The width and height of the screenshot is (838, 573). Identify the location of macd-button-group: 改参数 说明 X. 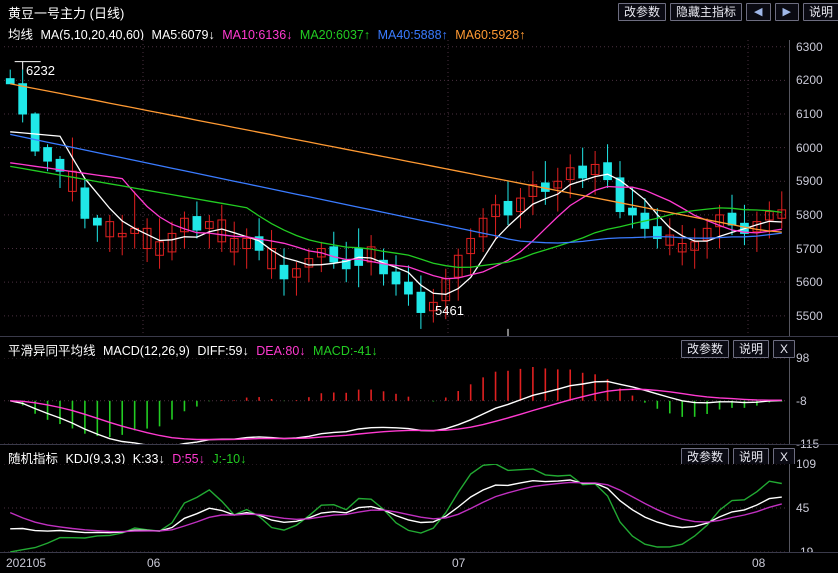
(740, 349).